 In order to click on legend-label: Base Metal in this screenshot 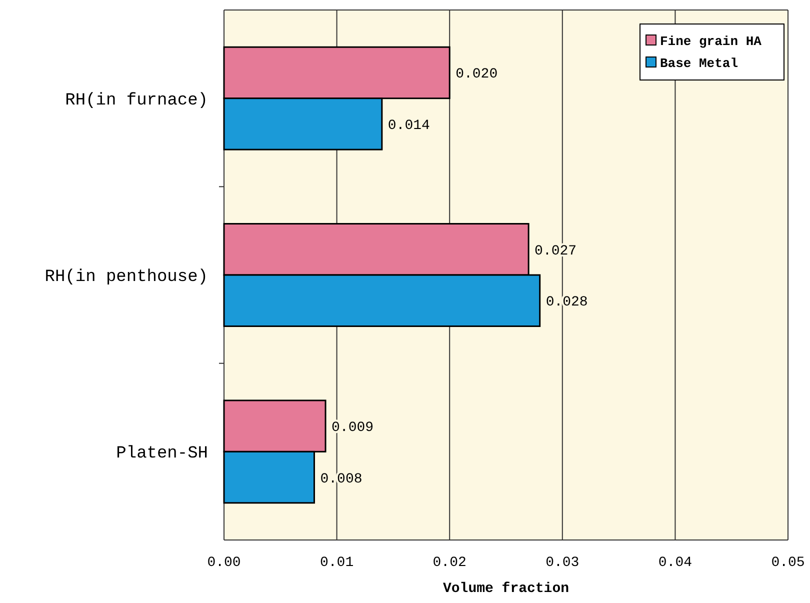, I will do `click(699, 63)`.